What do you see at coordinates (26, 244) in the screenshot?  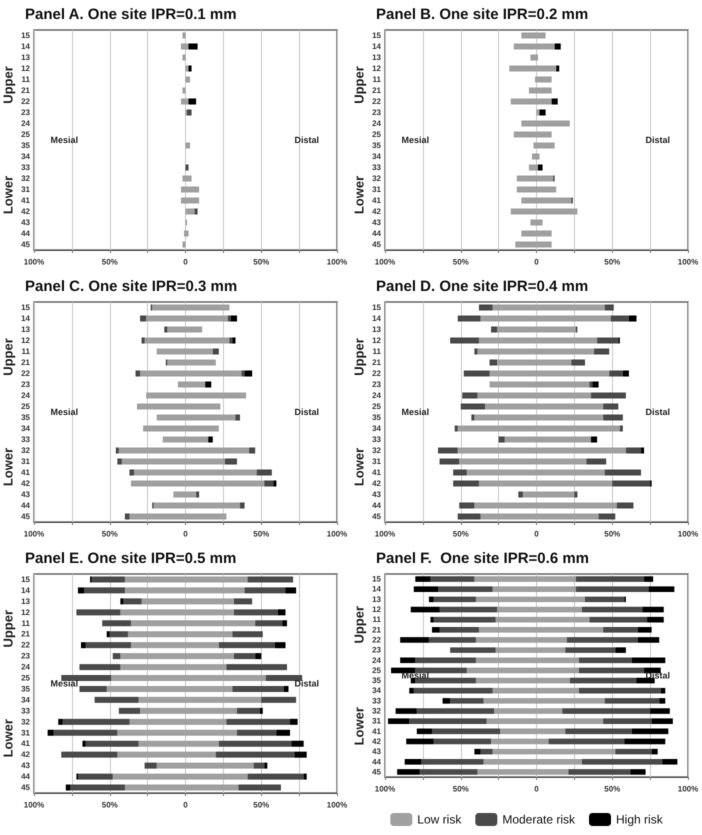 I see `y-tick-label: 45` at bounding box center [26, 244].